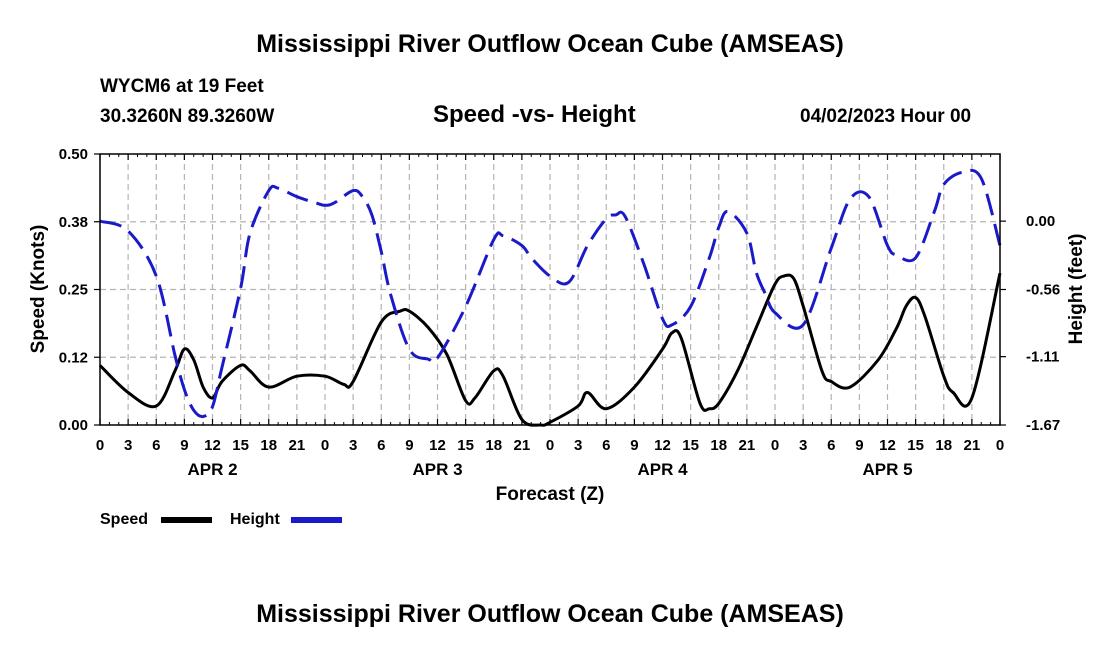 This screenshot has height=650, width=1100. I want to click on y-tick-label: 0.50, so click(73, 154).